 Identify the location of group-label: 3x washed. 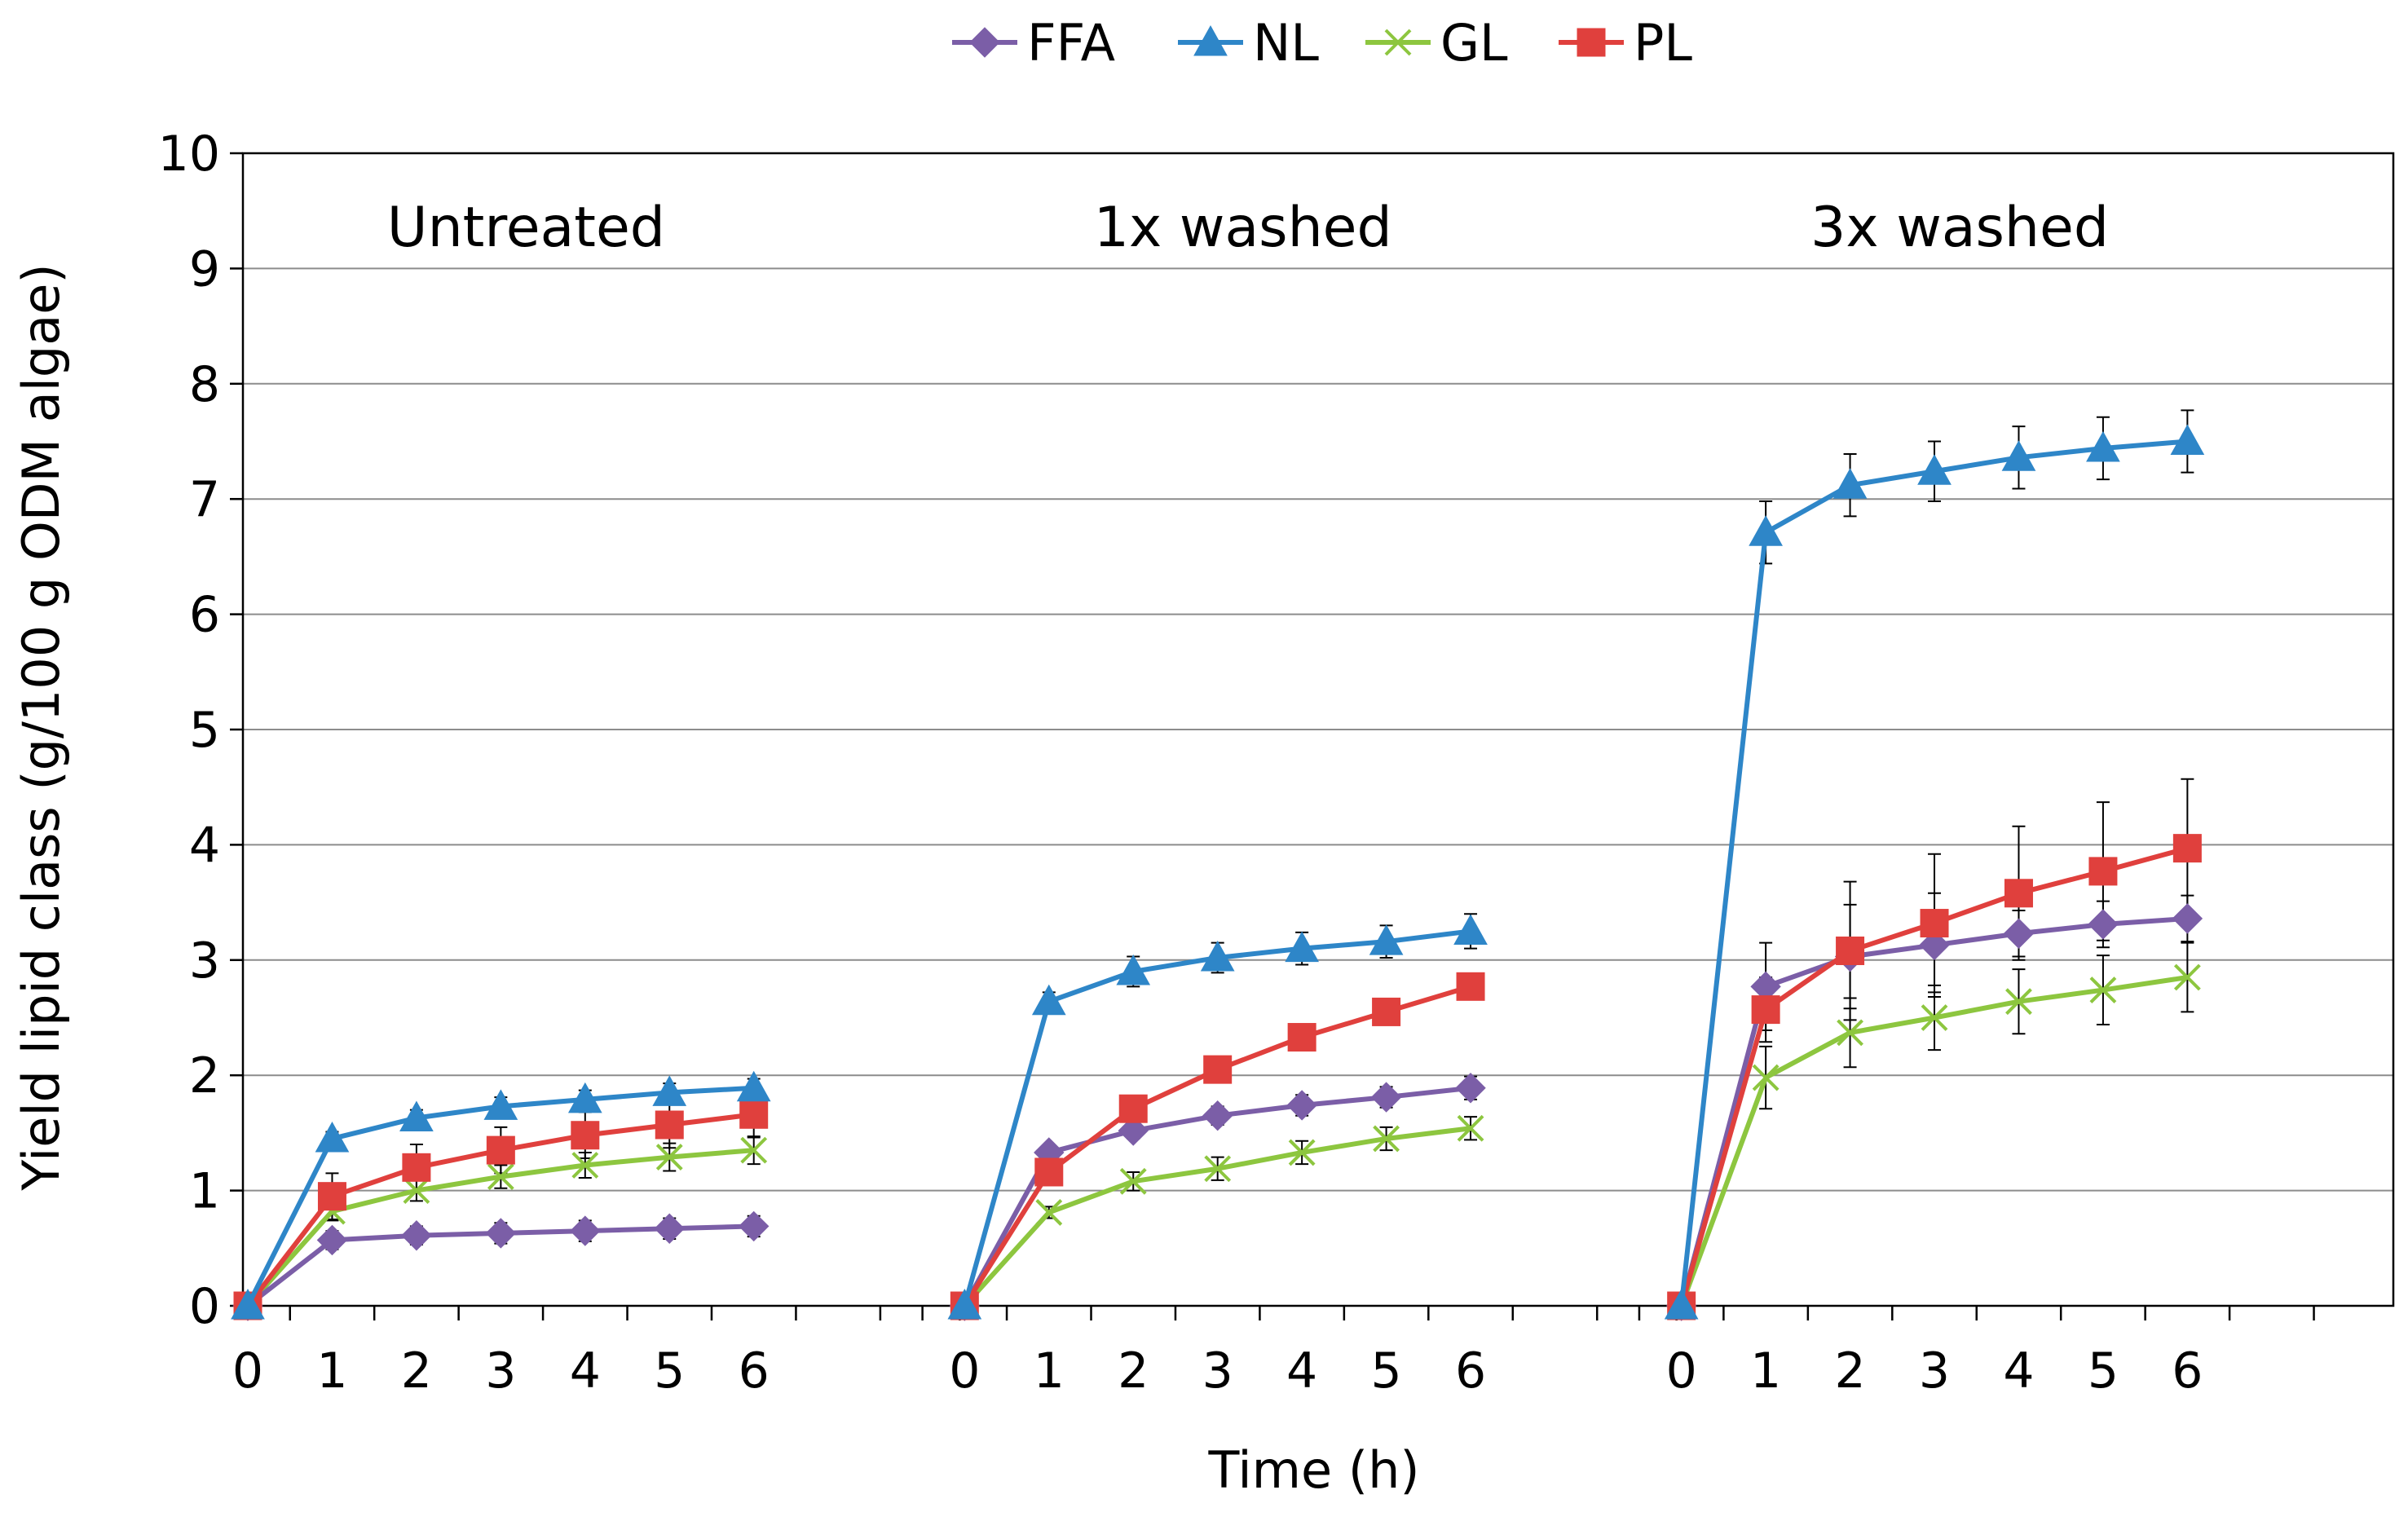
(1959, 228).